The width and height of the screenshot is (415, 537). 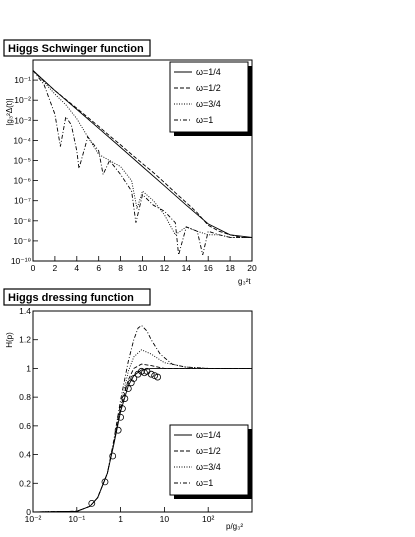 I want to click on y-tick-label: 10⁻¹, so click(x=22, y=80).